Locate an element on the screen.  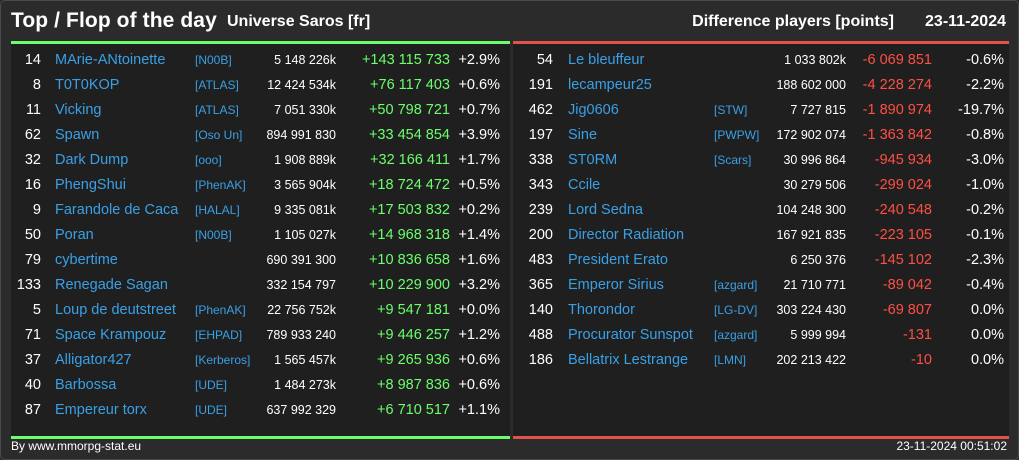
alliance-tag-link: [HALAL] is located at coordinates (217, 210).